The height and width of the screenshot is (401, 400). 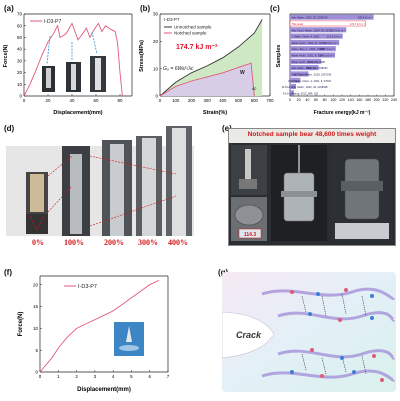 What do you see at coordinates (197, 47) in the screenshot?
I see `chart-b-fracture-value: 174.7 kJ m⁻²` at bounding box center [197, 47].